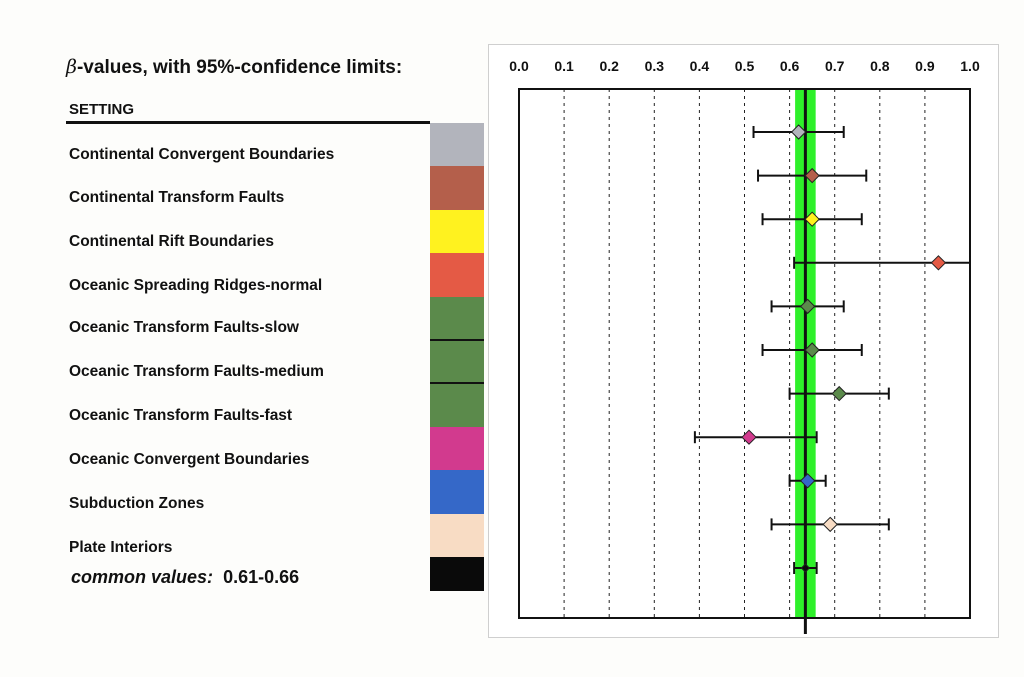  Describe the element at coordinates (925, 66) in the screenshot. I see `x-tick-label: 0.9` at that location.